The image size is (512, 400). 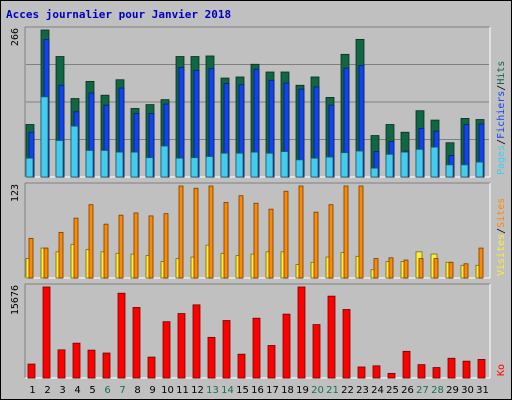 I want to click on day-label: 14, so click(x=227, y=390).